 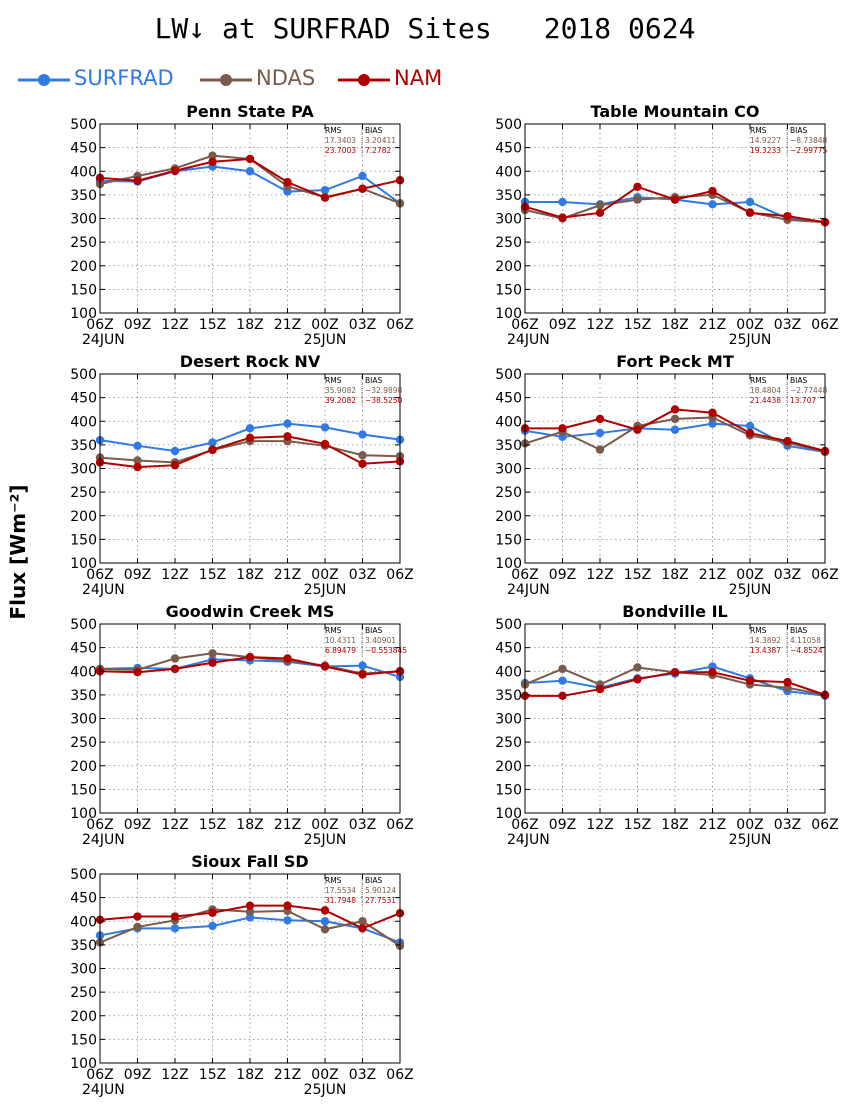 What do you see at coordinates (418, 78) in the screenshot?
I see `legend-label-nam: NAM` at bounding box center [418, 78].